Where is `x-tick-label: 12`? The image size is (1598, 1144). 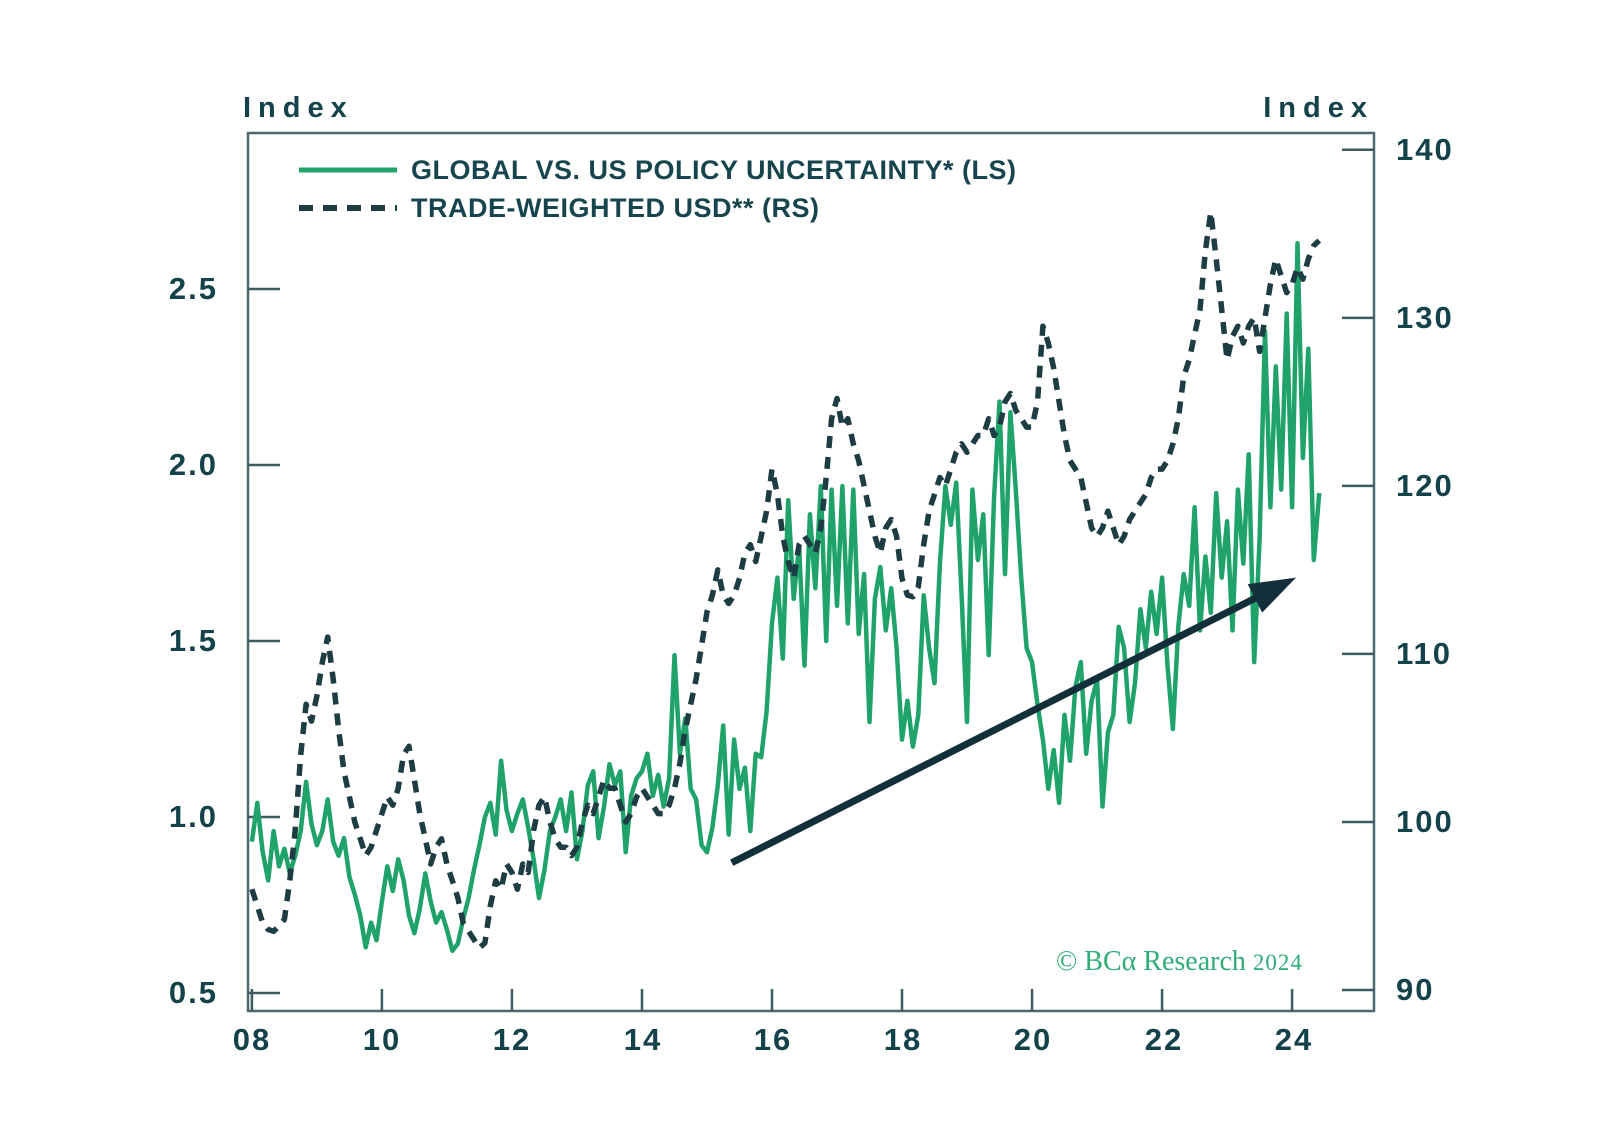
x-tick-label: 12 is located at coordinates (512, 1039).